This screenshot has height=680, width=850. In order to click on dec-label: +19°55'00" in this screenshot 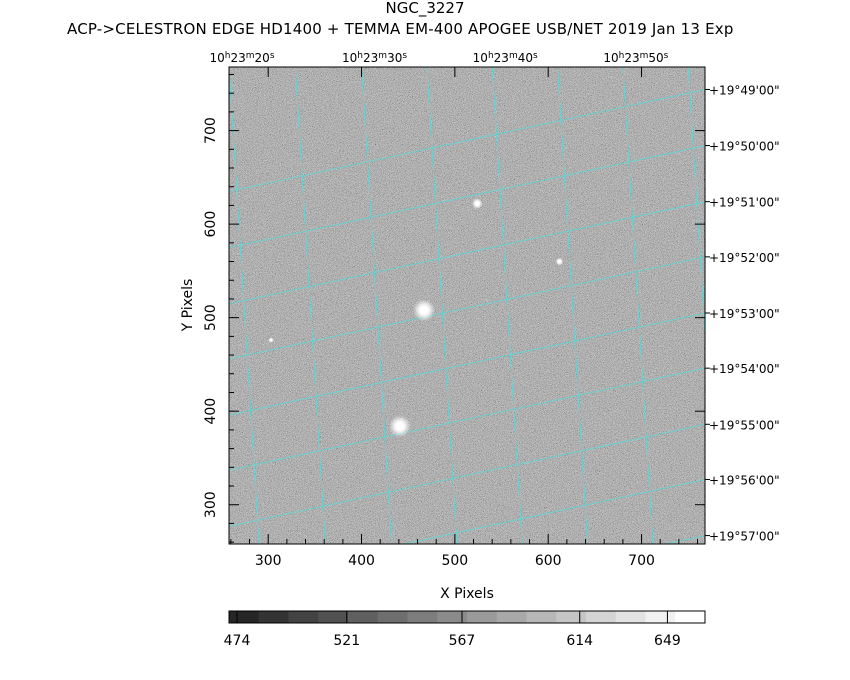, I will do `click(744, 425)`.